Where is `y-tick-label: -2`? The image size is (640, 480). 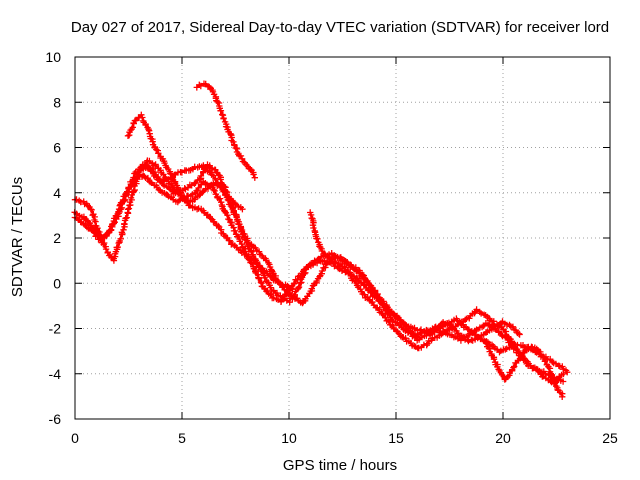 y-tick-label: -2 is located at coordinates (55, 329).